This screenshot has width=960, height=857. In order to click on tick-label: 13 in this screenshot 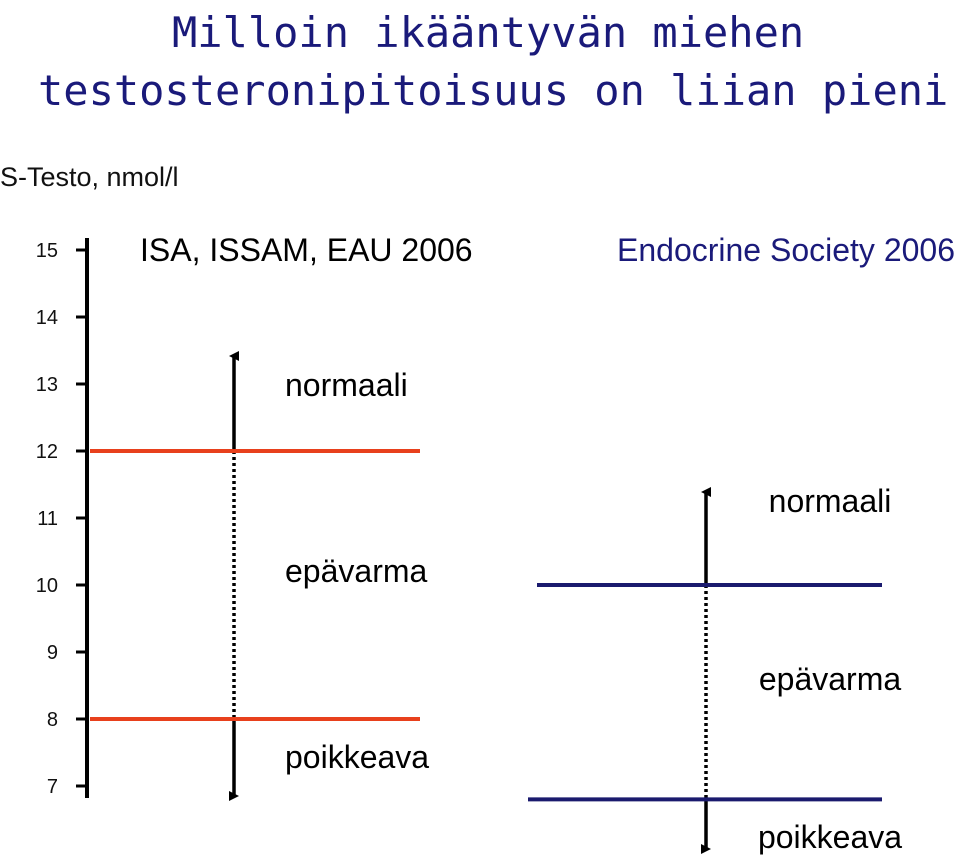, I will do `click(47, 385)`.